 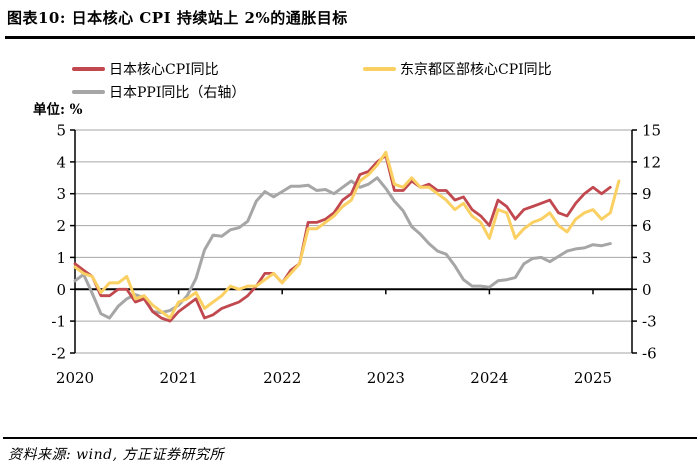 What do you see at coordinates (61, 226) in the screenshot?
I see `left-axis-label: 2` at bounding box center [61, 226].